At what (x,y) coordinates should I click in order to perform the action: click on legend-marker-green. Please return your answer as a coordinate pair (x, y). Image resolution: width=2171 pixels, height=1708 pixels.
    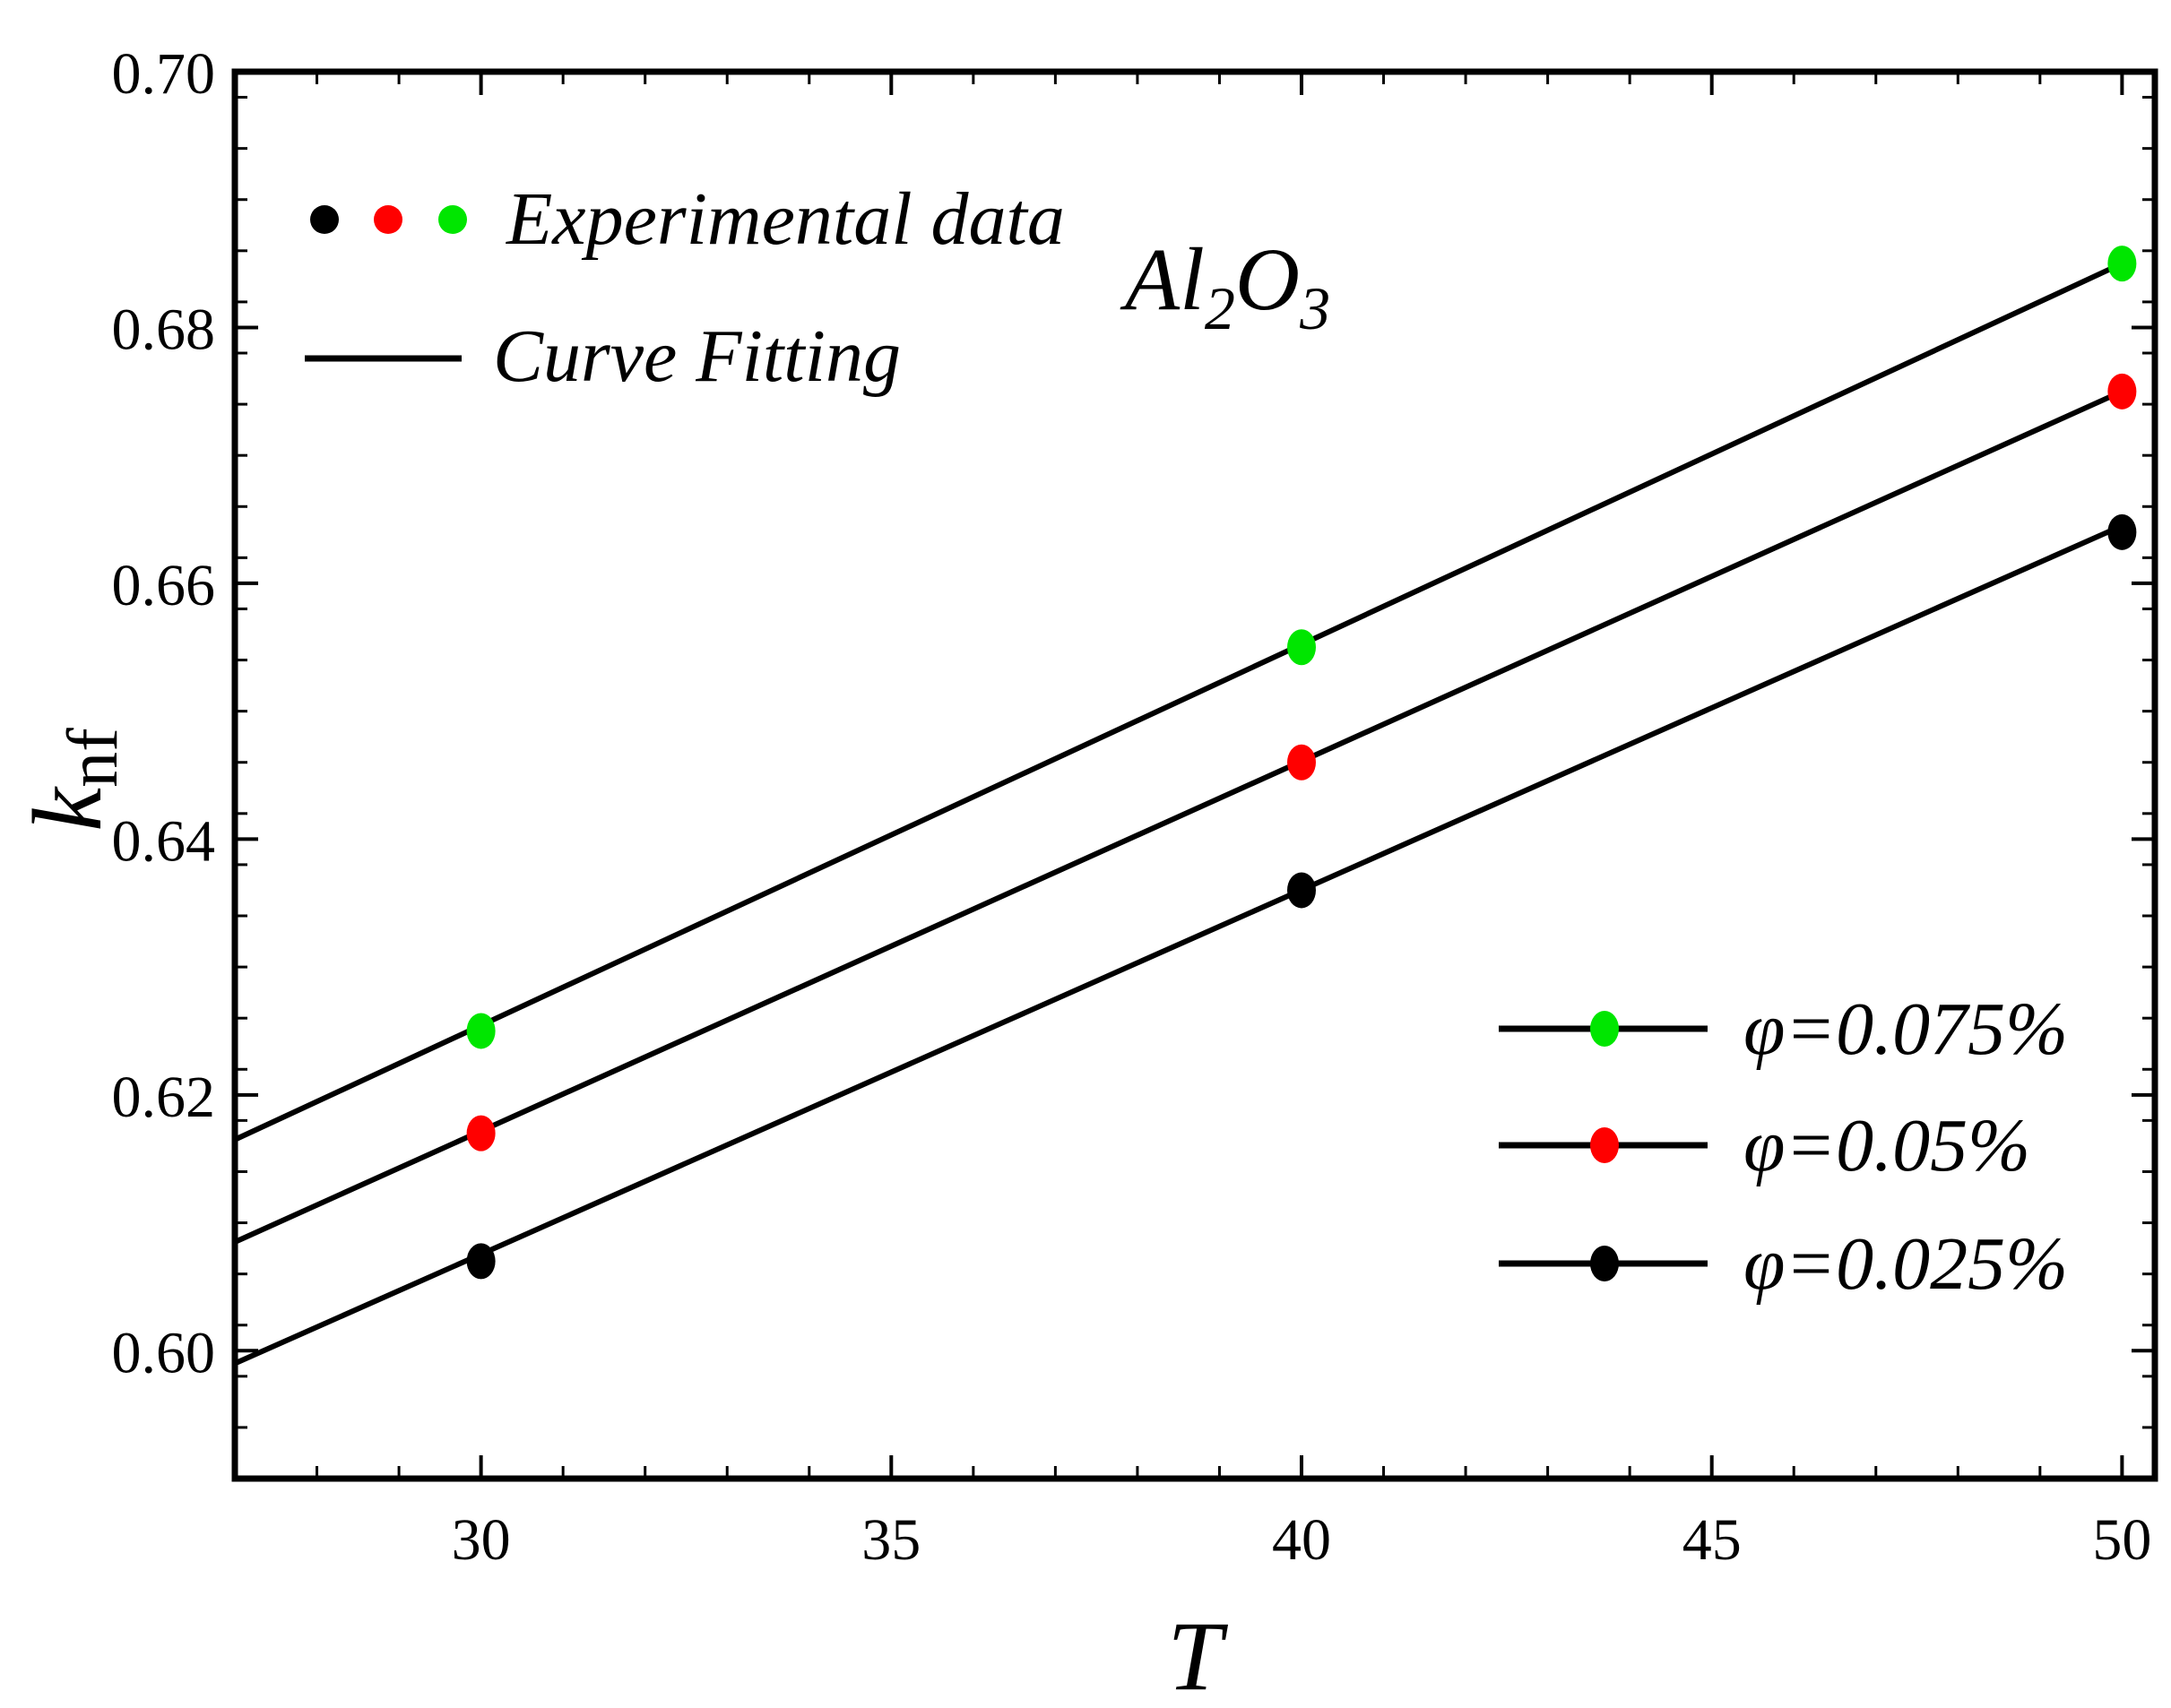
    Looking at the image, I should click on (452, 219).